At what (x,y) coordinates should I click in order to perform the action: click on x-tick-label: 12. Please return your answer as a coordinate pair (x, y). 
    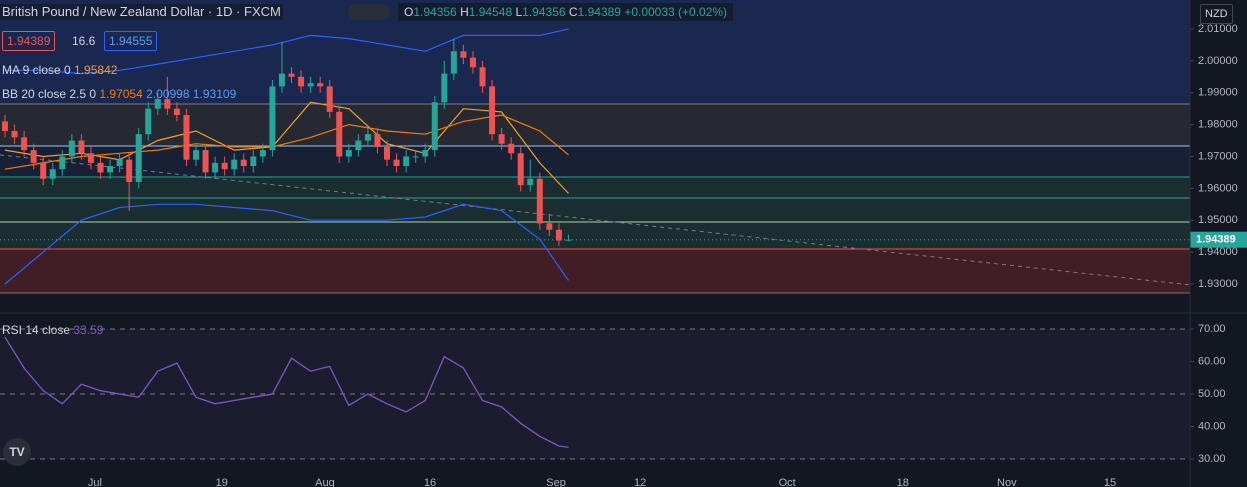
    Looking at the image, I should click on (640, 482).